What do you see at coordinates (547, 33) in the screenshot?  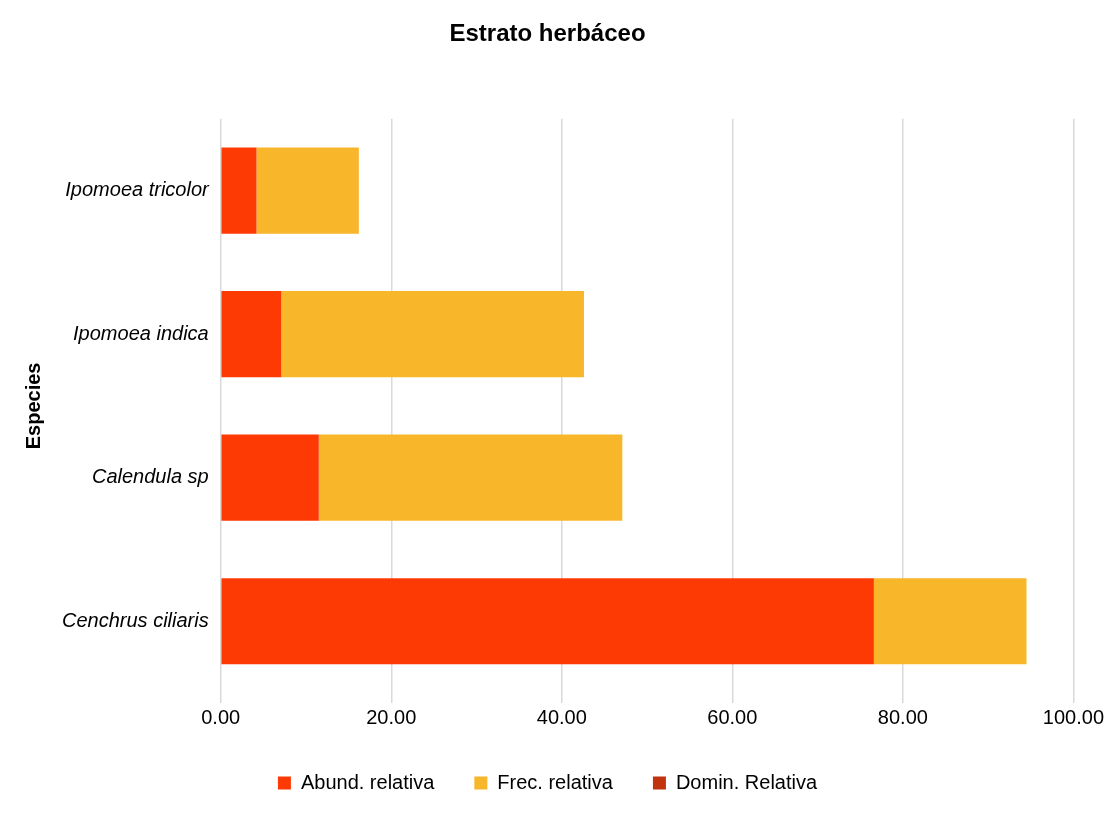 I see `chart-title: Estrato herbáceo` at bounding box center [547, 33].